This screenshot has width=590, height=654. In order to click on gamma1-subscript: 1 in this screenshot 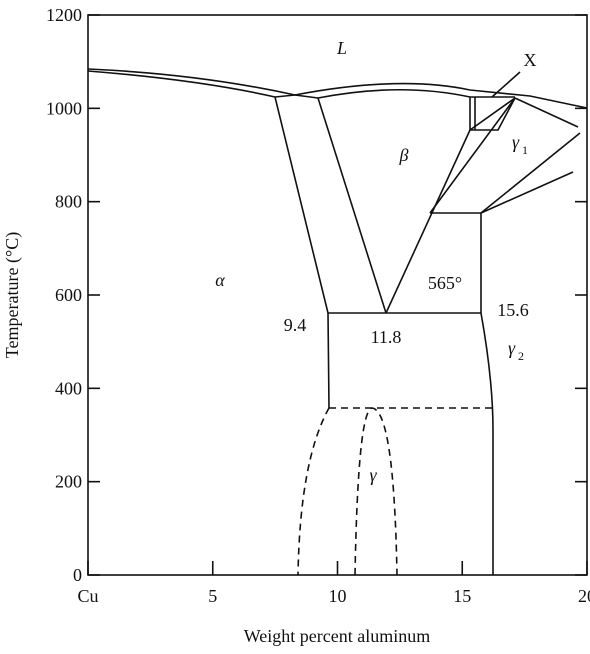, I will do `click(525, 150)`.